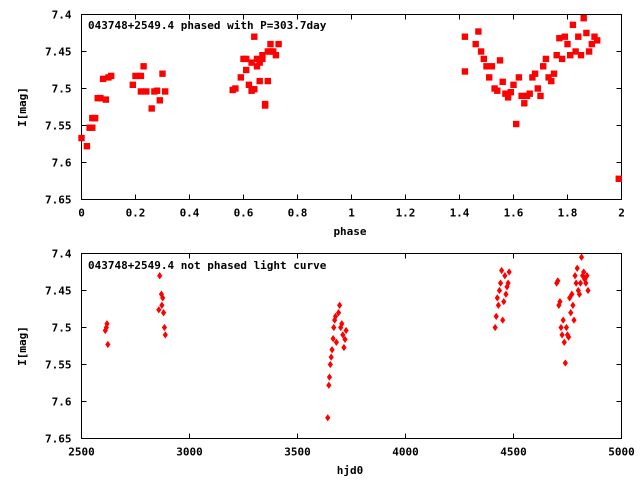 The width and height of the screenshot is (640, 480). What do you see at coordinates (406, 213) in the screenshot?
I see `x-tick-label: 1.2` at bounding box center [406, 213].